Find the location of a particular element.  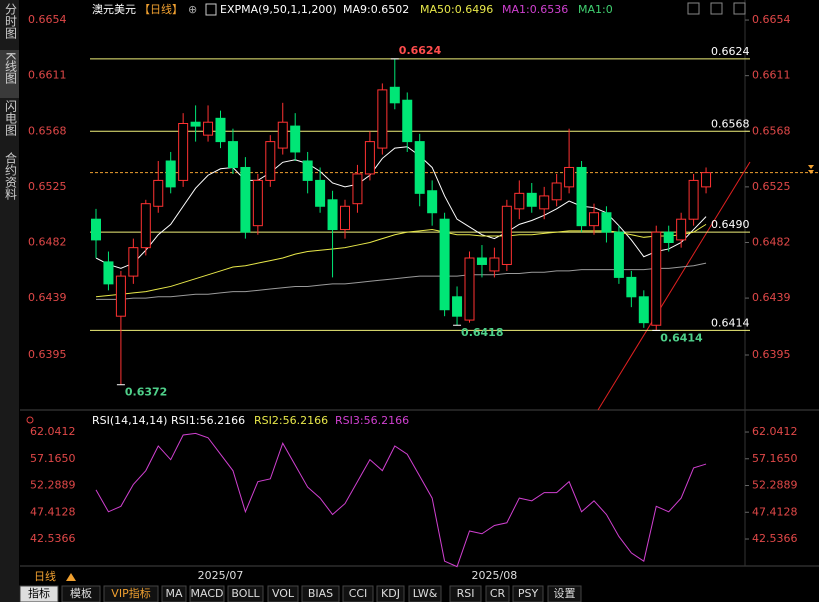

tab-label: LW& is located at coordinates (425, 593).